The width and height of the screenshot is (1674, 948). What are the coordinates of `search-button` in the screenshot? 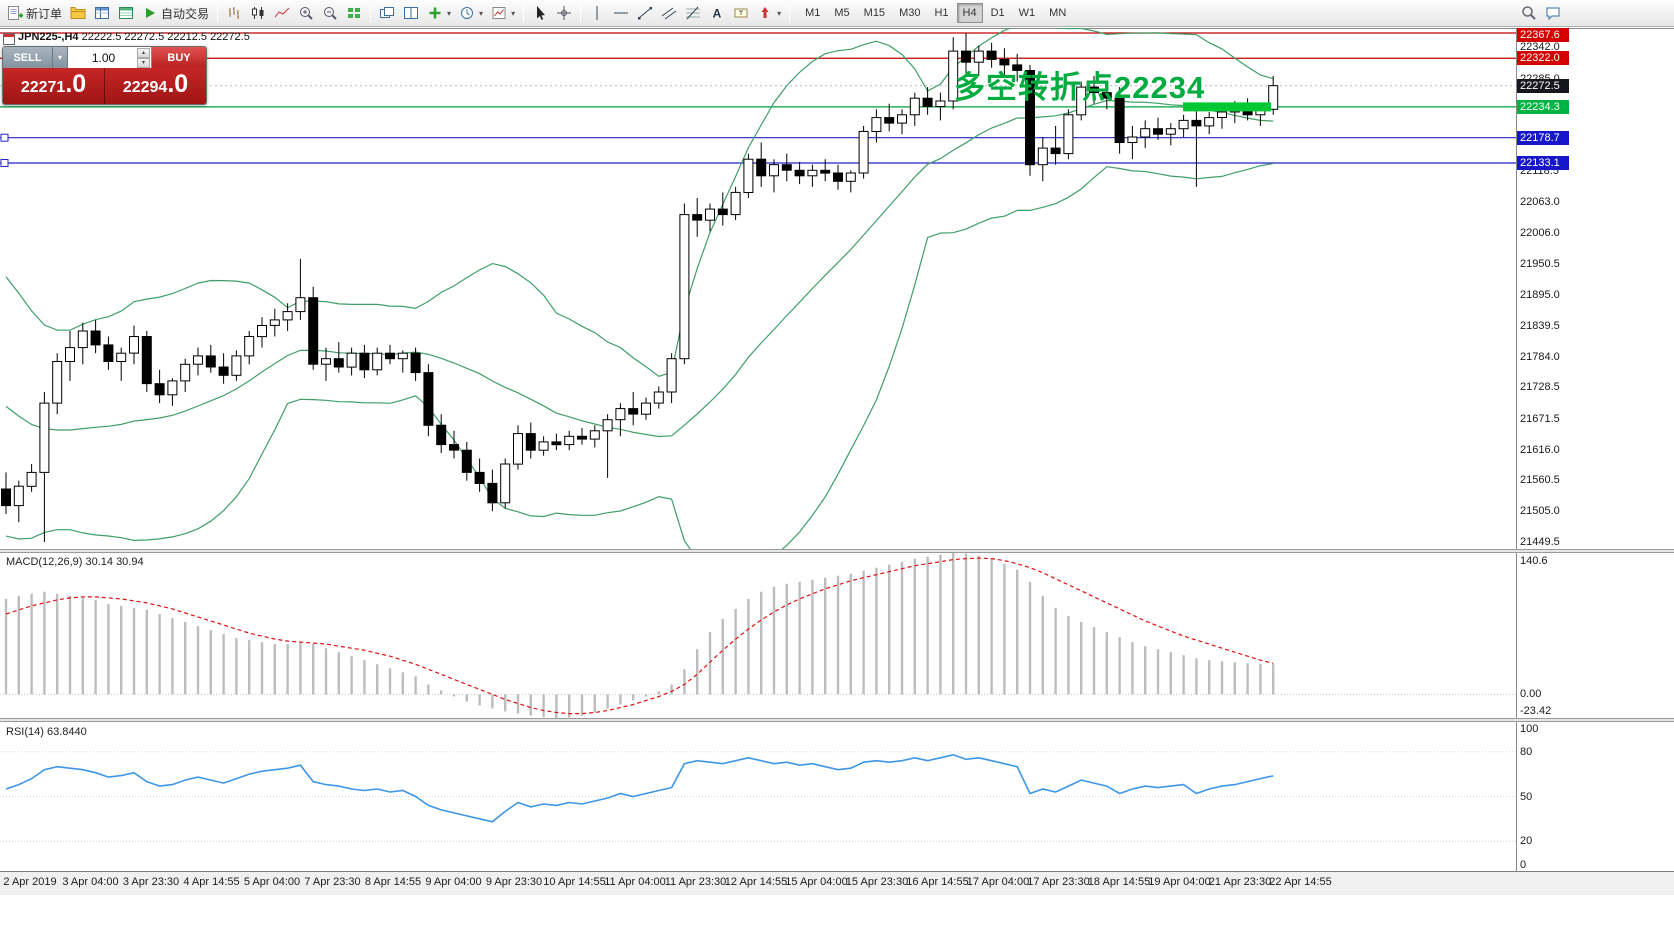 It's located at (1529, 13).